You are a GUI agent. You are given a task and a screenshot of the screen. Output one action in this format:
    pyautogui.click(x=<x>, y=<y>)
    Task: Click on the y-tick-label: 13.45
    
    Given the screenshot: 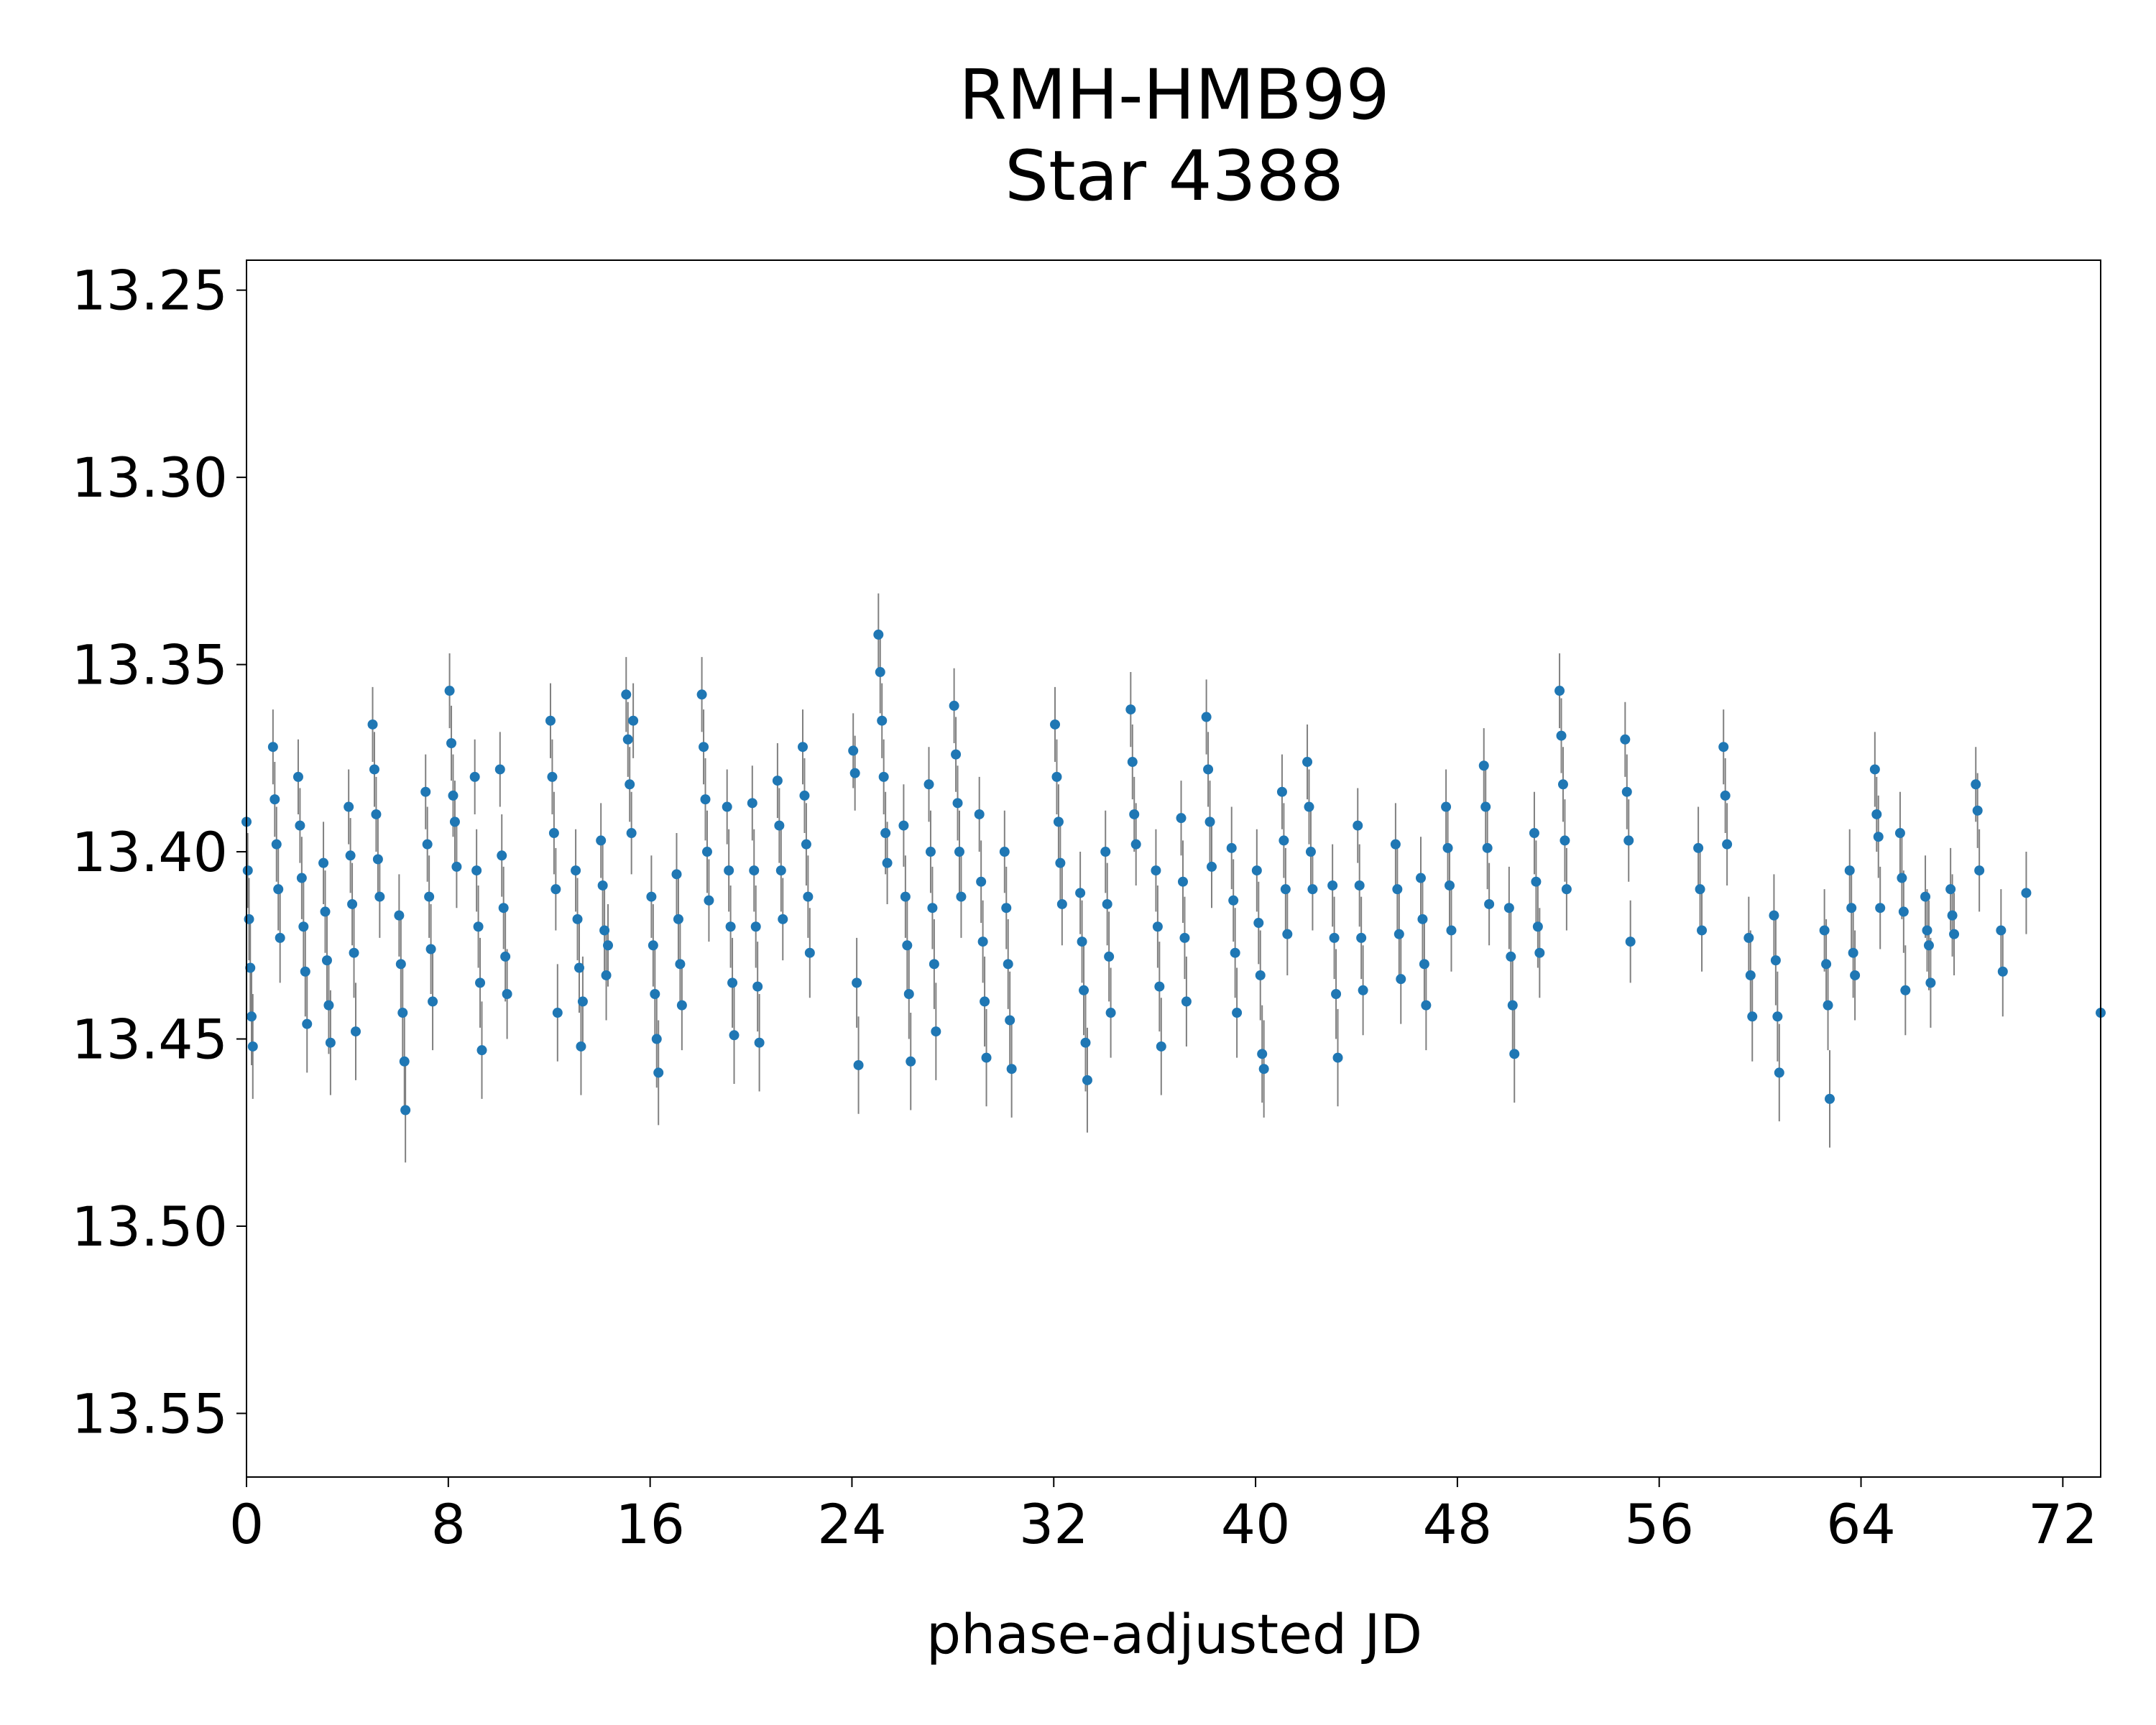 What is the action you would take?
    pyautogui.click(x=149, y=1040)
    